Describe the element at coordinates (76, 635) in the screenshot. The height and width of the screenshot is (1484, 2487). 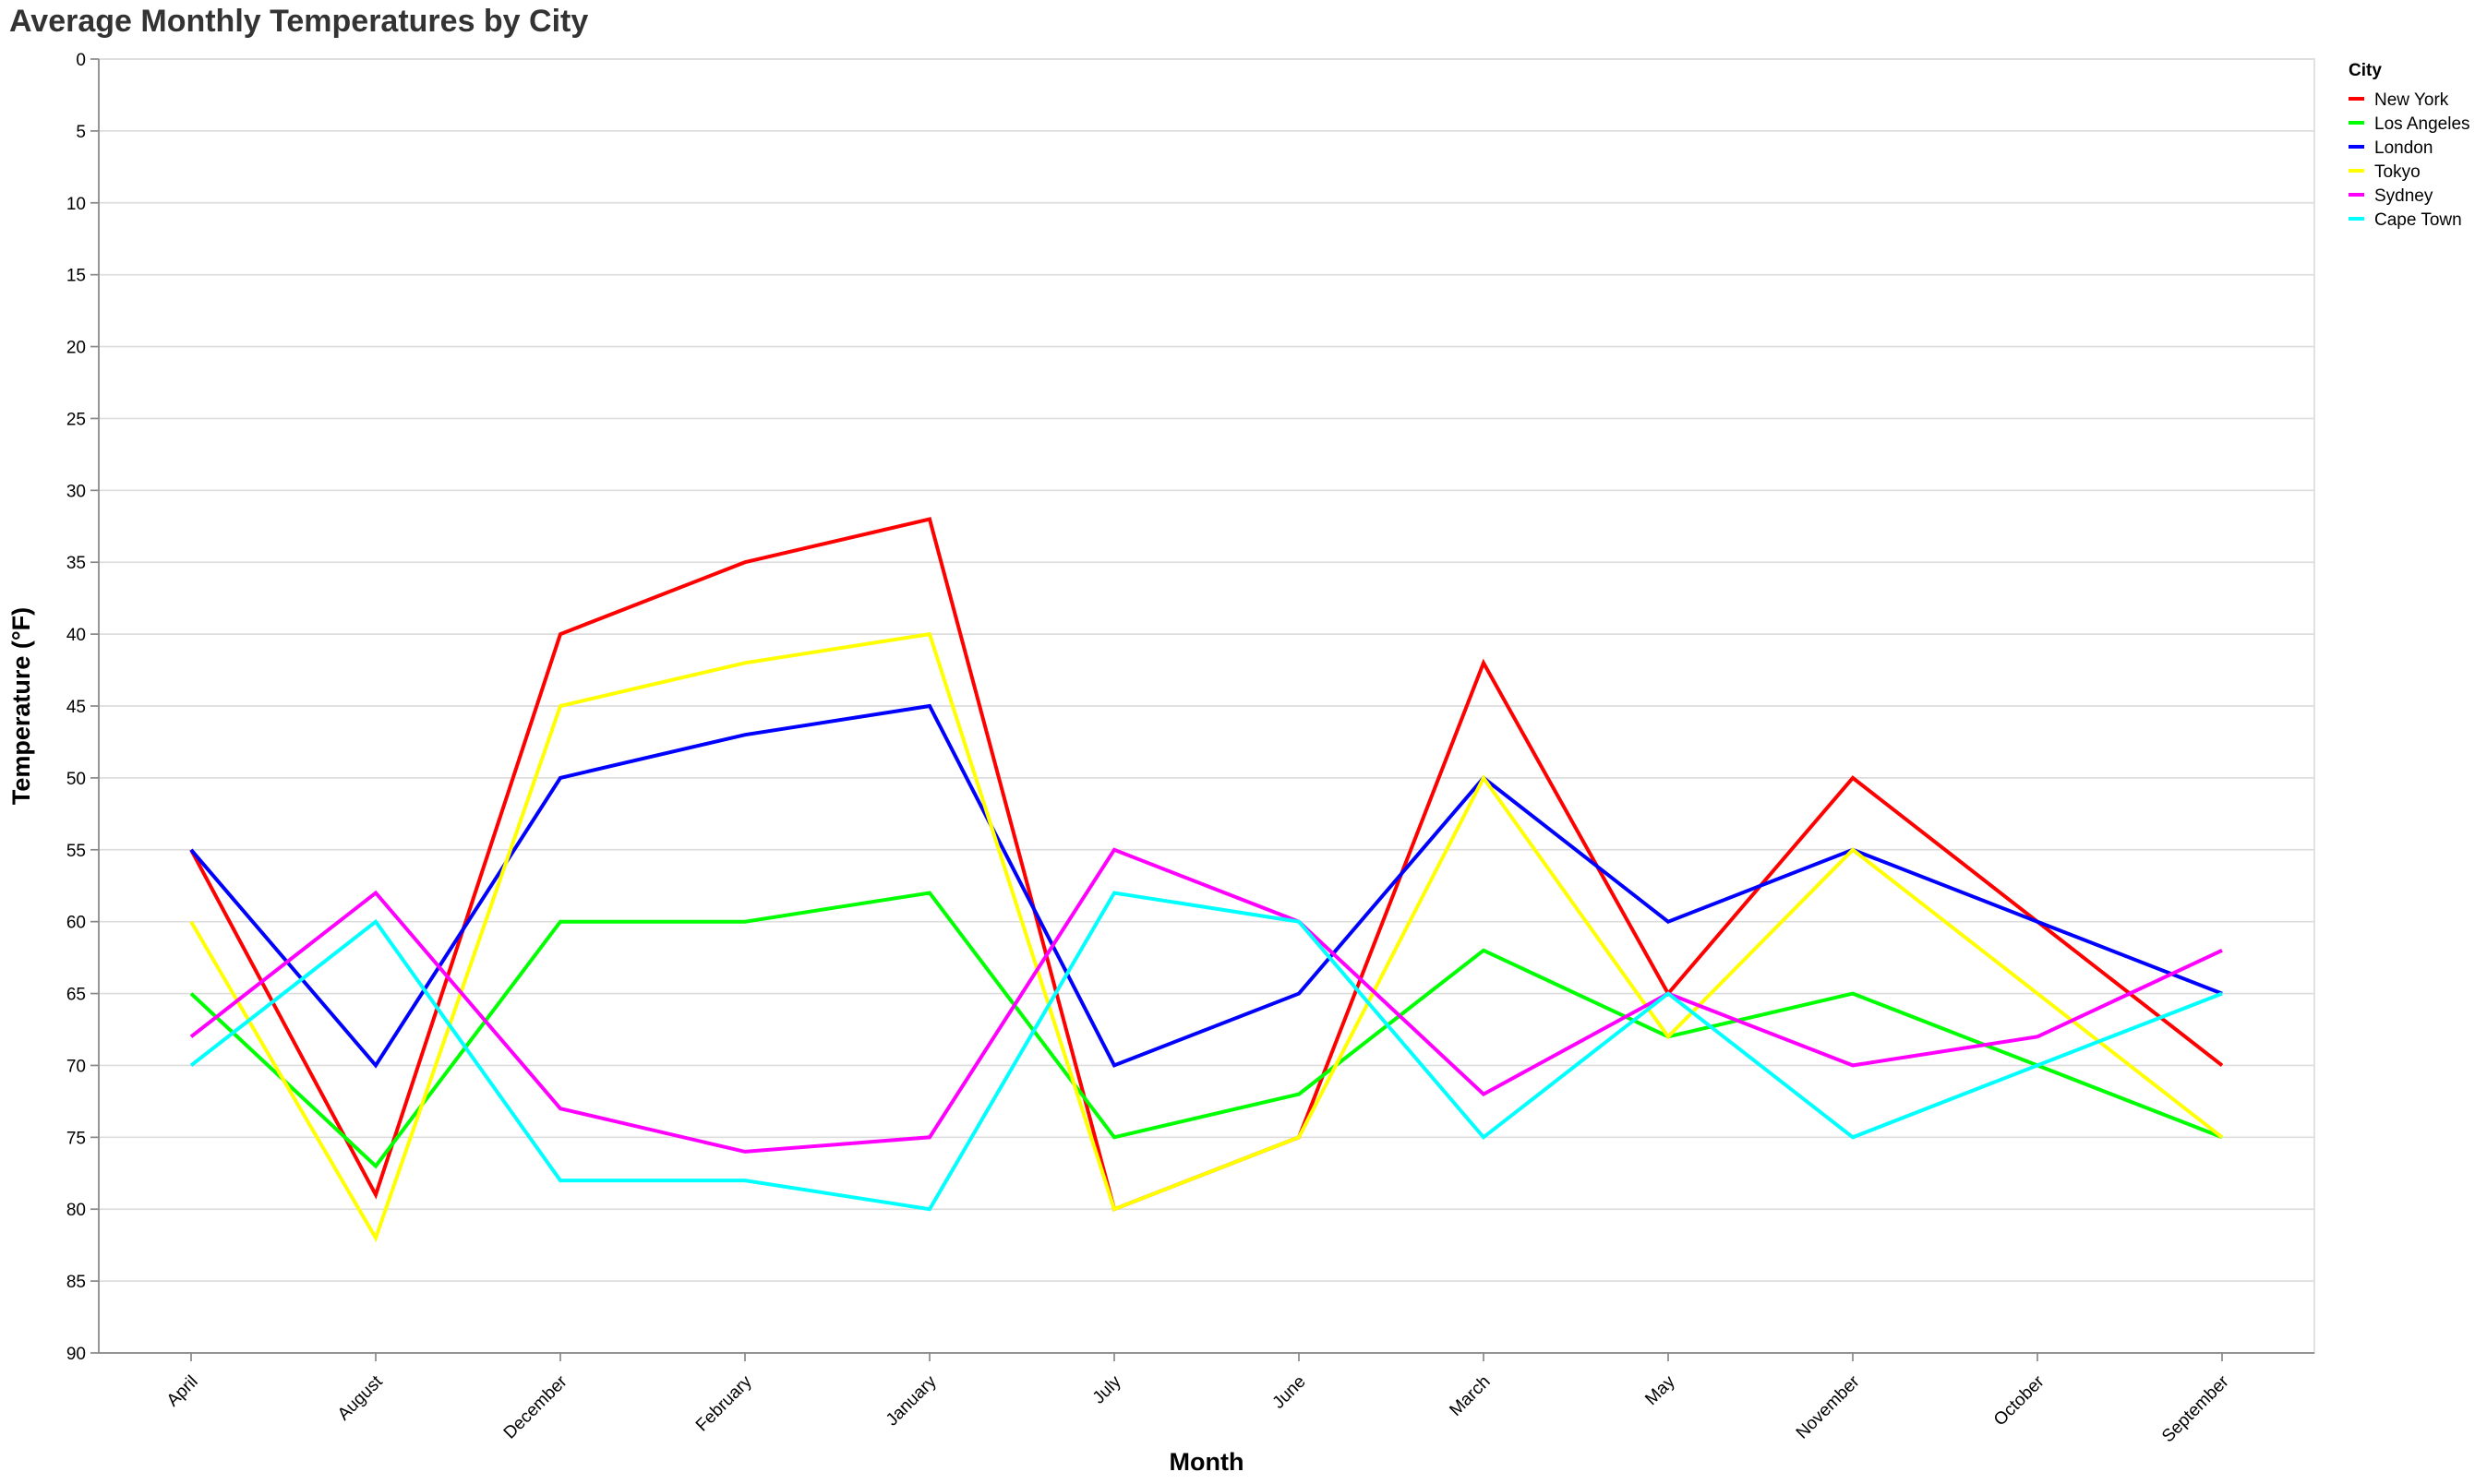
I see `y-tick-label: 40` at that location.